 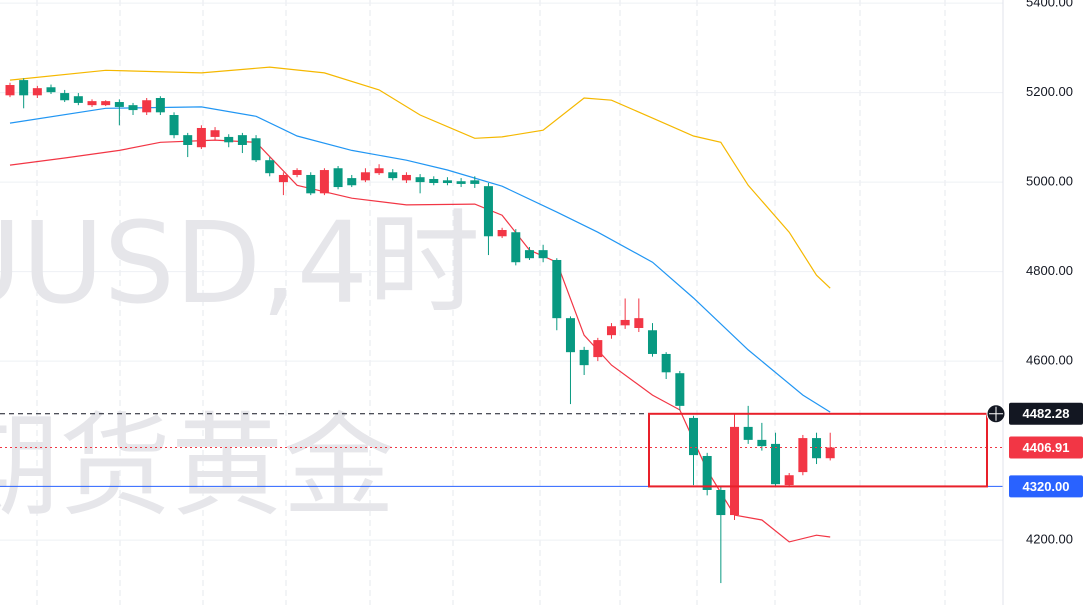 What do you see at coordinates (197, 467) in the screenshot?
I see `watermark: 期货黄金` at bounding box center [197, 467].